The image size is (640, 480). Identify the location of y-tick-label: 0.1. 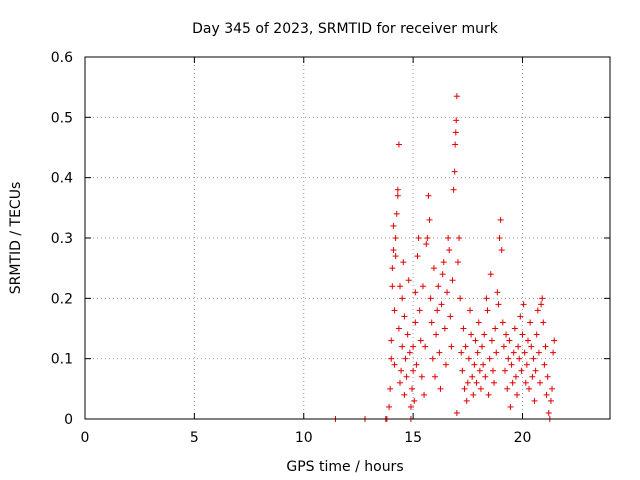
(62, 360).